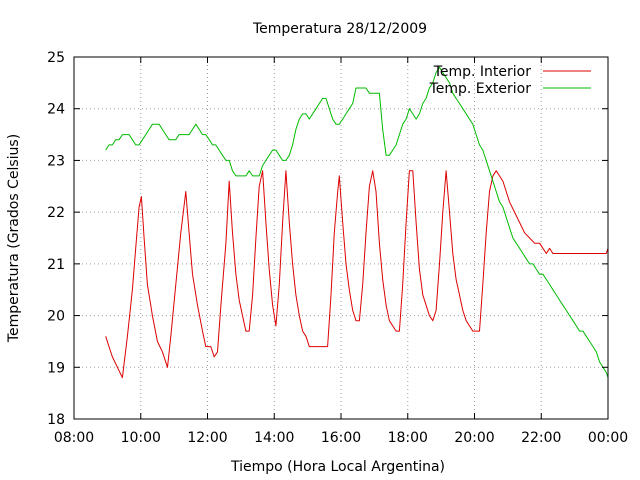 The image size is (640, 480). I want to click on chart-title: Temperatura 28/12/2009, so click(339, 29).